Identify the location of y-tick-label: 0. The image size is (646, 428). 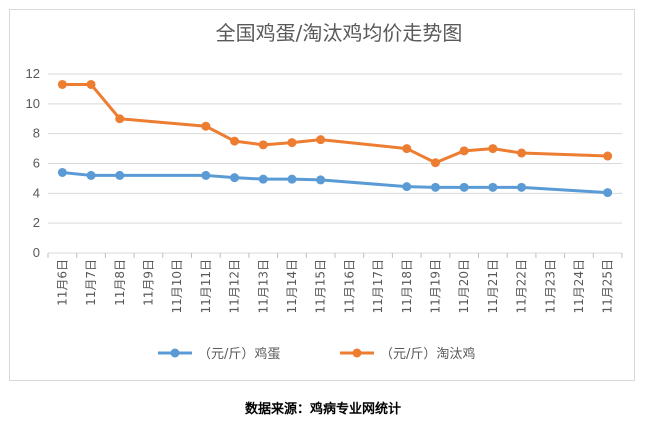
(36, 252).